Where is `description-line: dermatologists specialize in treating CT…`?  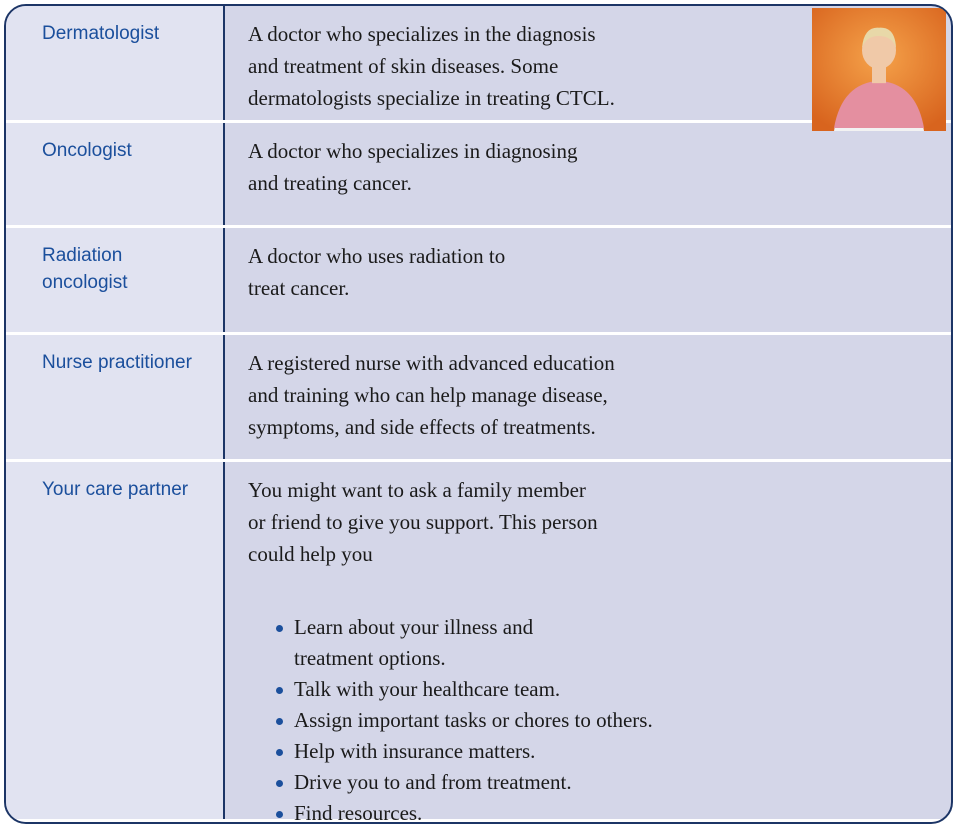 description-line: dermatologists specialize in treating CT… is located at coordinates (431, 98).